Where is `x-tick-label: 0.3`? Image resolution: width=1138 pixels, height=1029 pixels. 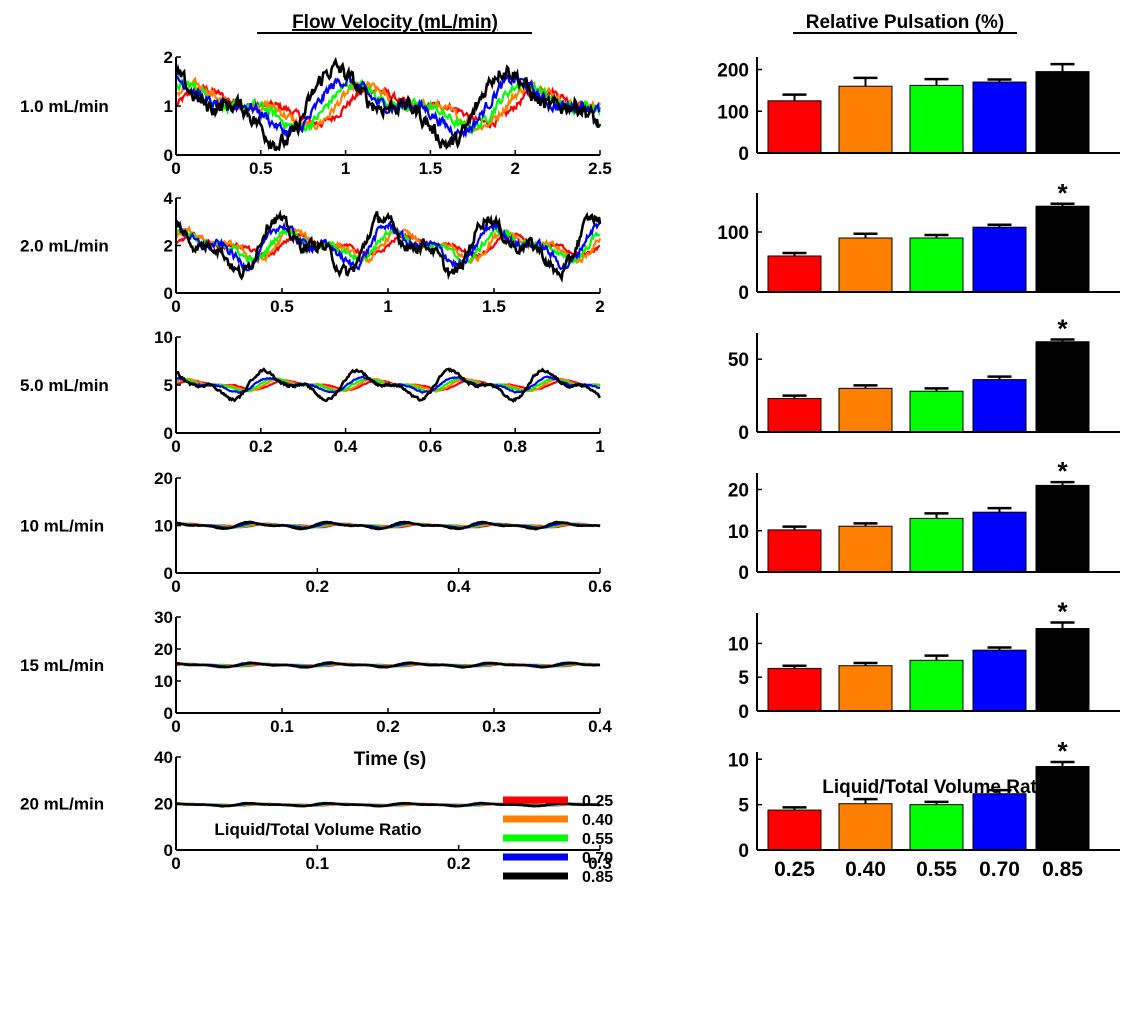 x-tick-label: 0.3 is located at coordinates (494, 726).